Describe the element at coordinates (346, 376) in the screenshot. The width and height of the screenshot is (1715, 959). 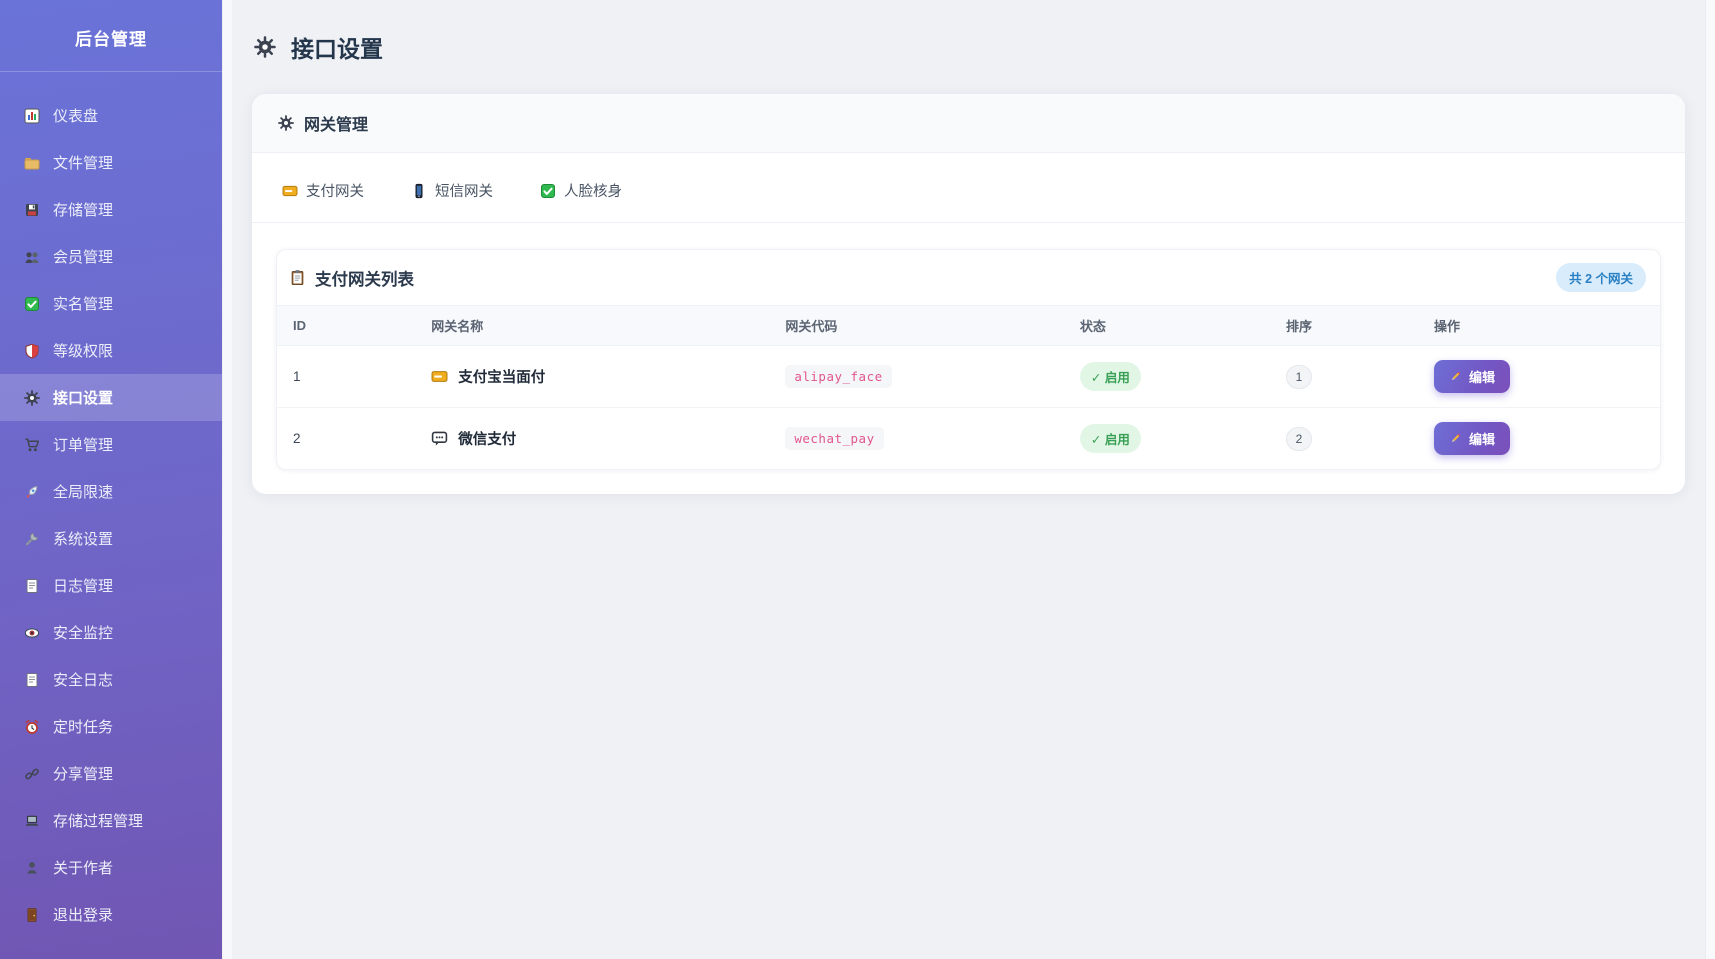
I see `cell-id: 1` at that location.